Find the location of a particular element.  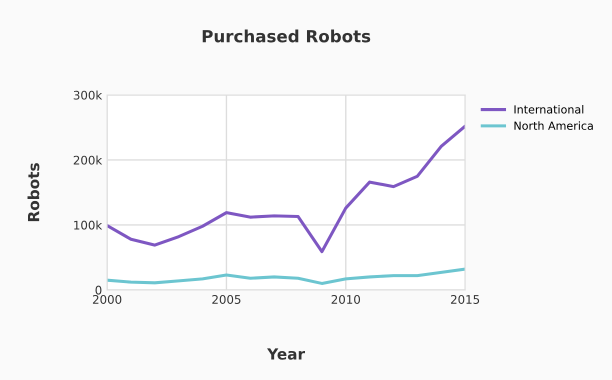

x-tick-label: 2015 is located at coordinates (465, 299).